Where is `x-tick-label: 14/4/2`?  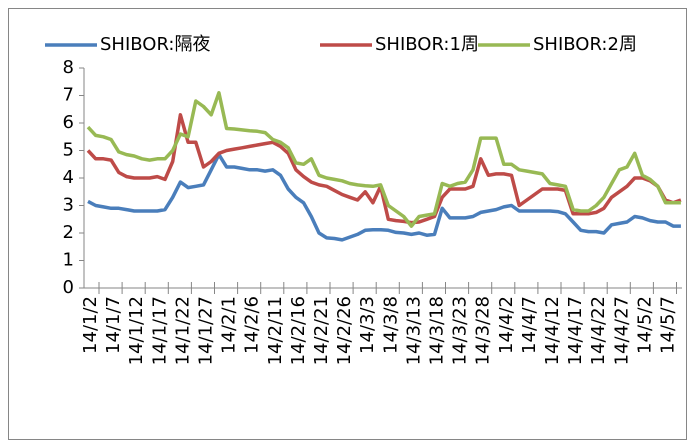
x-tick-label: 14/4/2 is located at coordinates (506, 325).